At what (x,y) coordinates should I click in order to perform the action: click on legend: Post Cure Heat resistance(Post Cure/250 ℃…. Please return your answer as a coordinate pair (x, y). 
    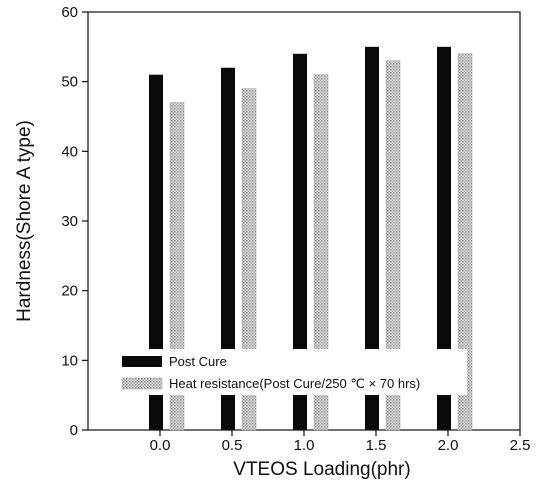
    Looking at the image, I should click on (270, 372).